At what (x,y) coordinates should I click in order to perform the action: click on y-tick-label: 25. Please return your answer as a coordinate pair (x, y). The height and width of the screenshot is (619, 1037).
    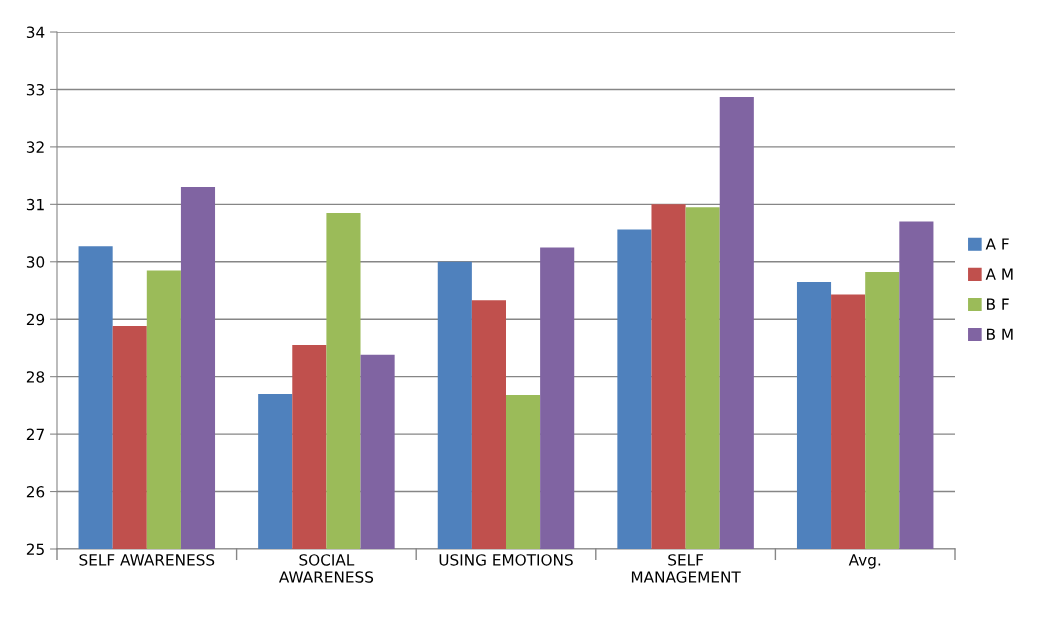
    Looking at the image, I should click on (35, 549).